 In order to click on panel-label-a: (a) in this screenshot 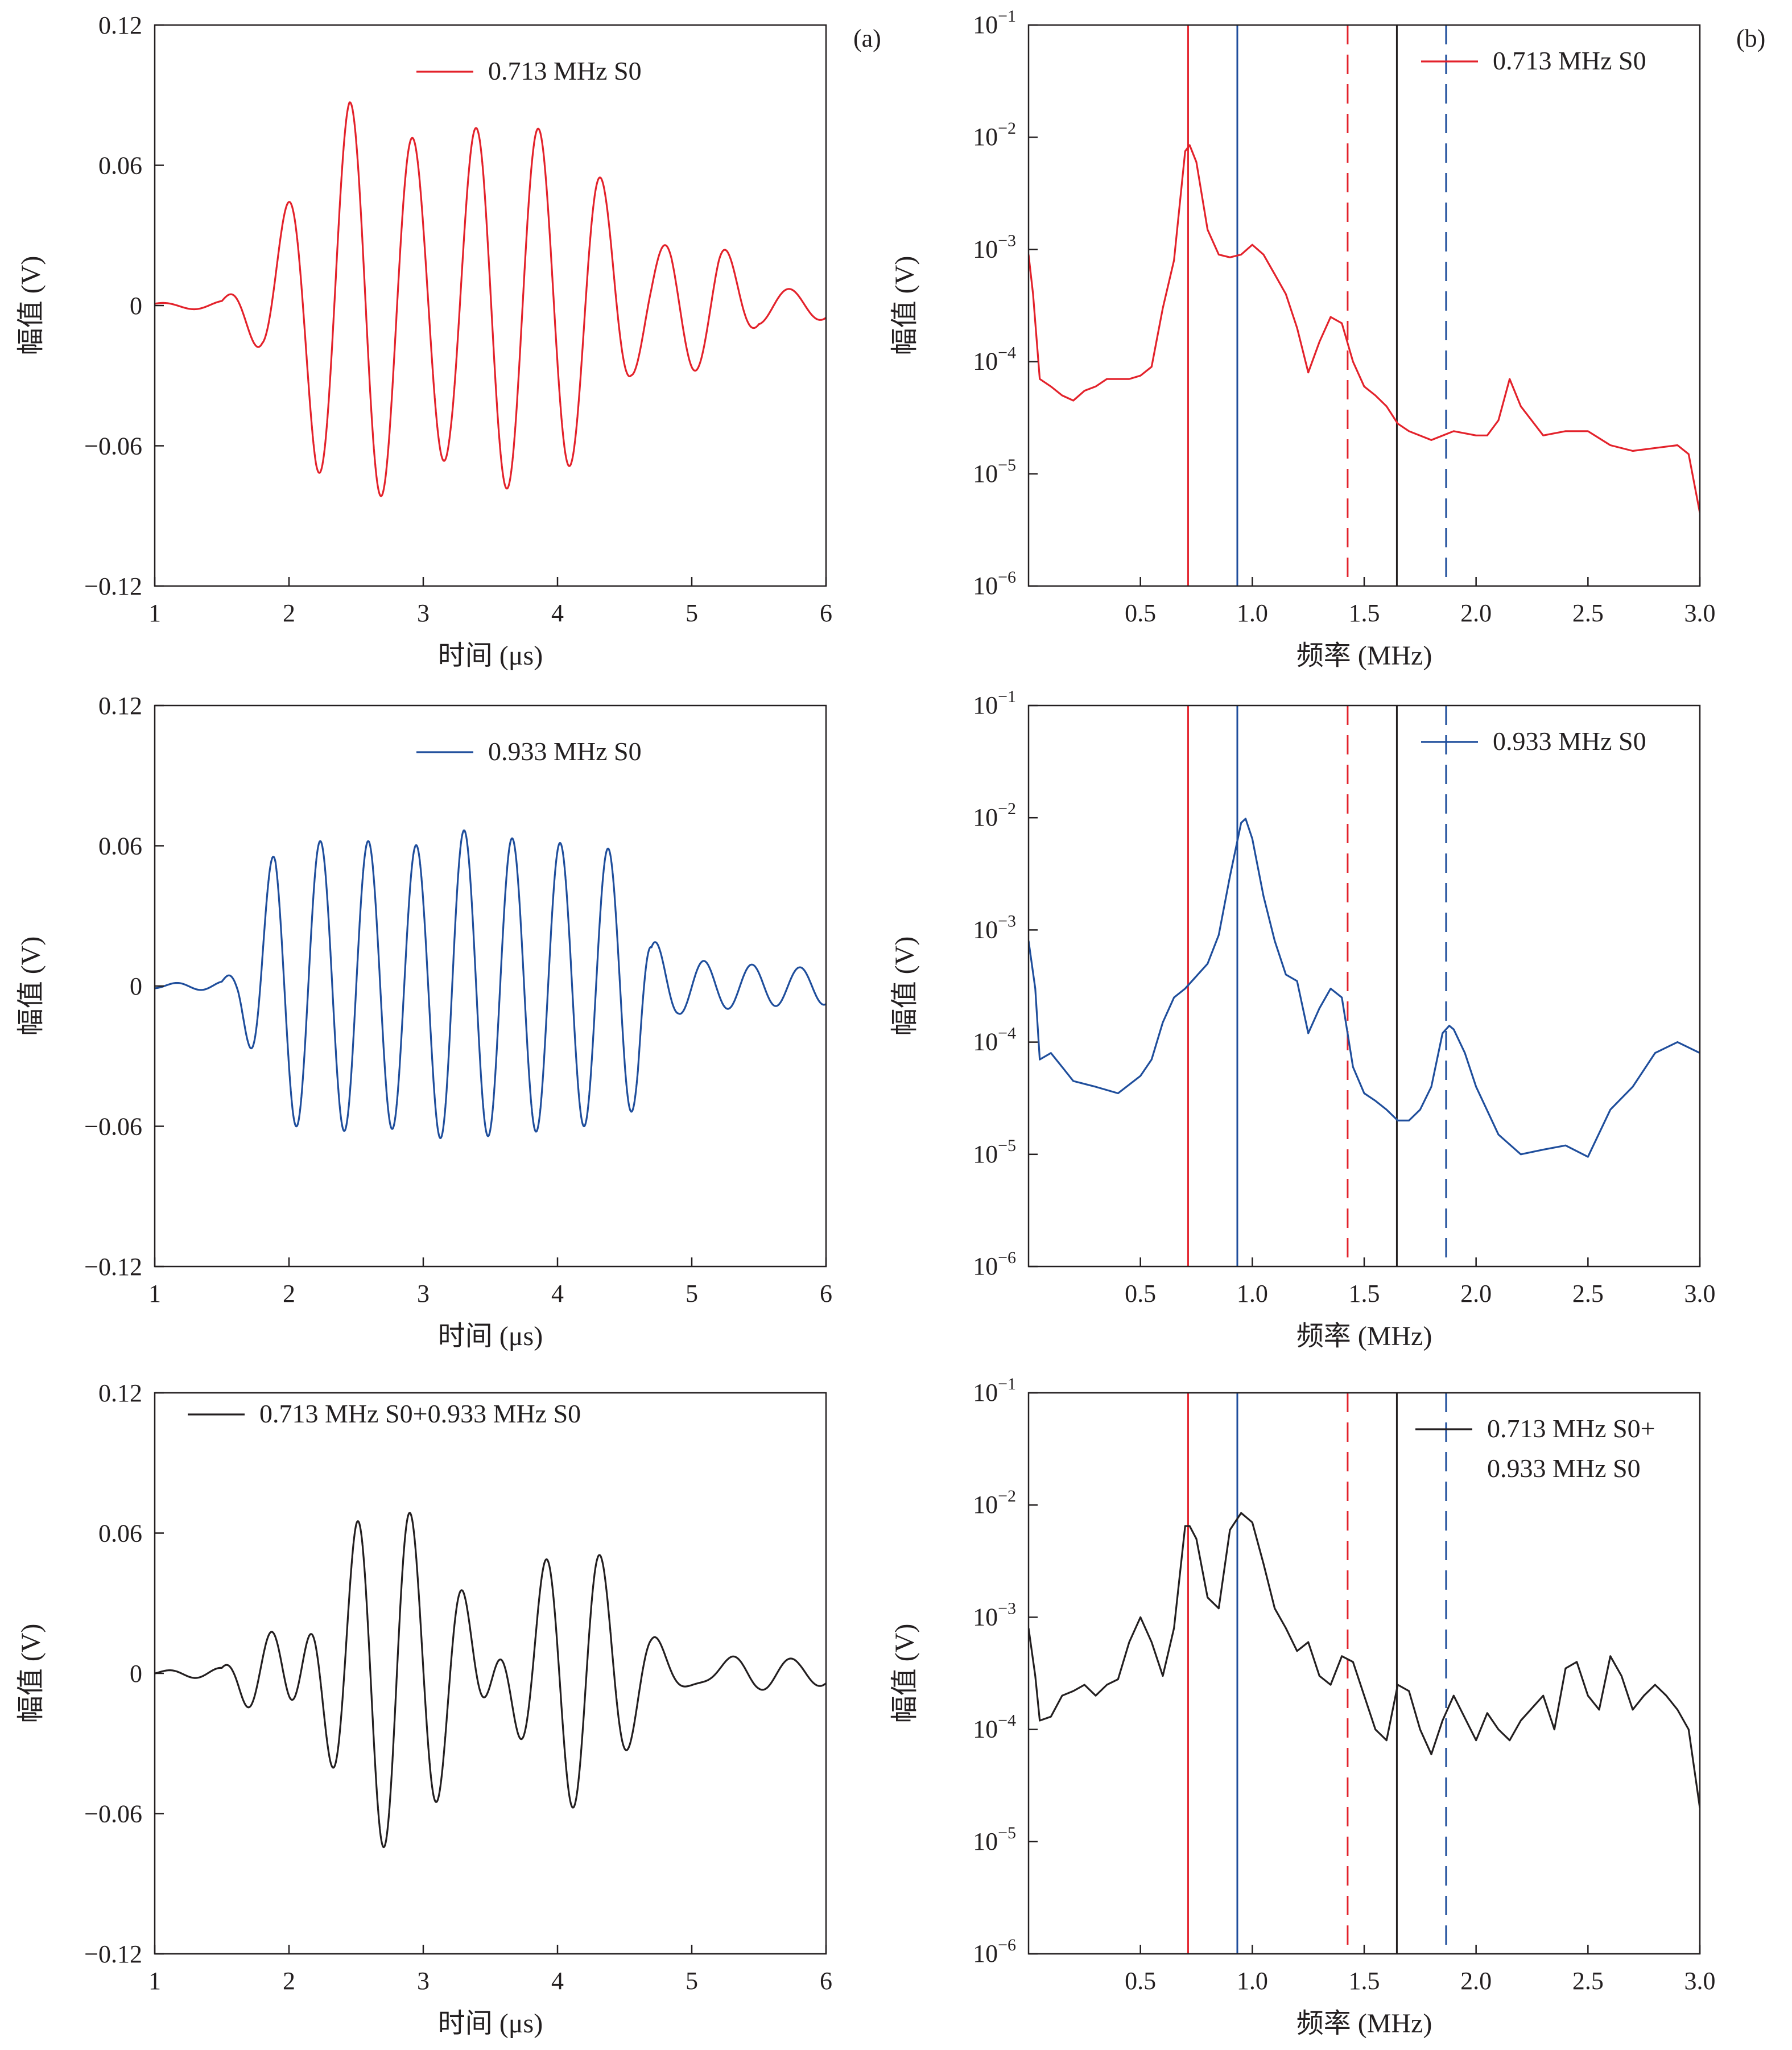, I will do `click(867, 38)`.